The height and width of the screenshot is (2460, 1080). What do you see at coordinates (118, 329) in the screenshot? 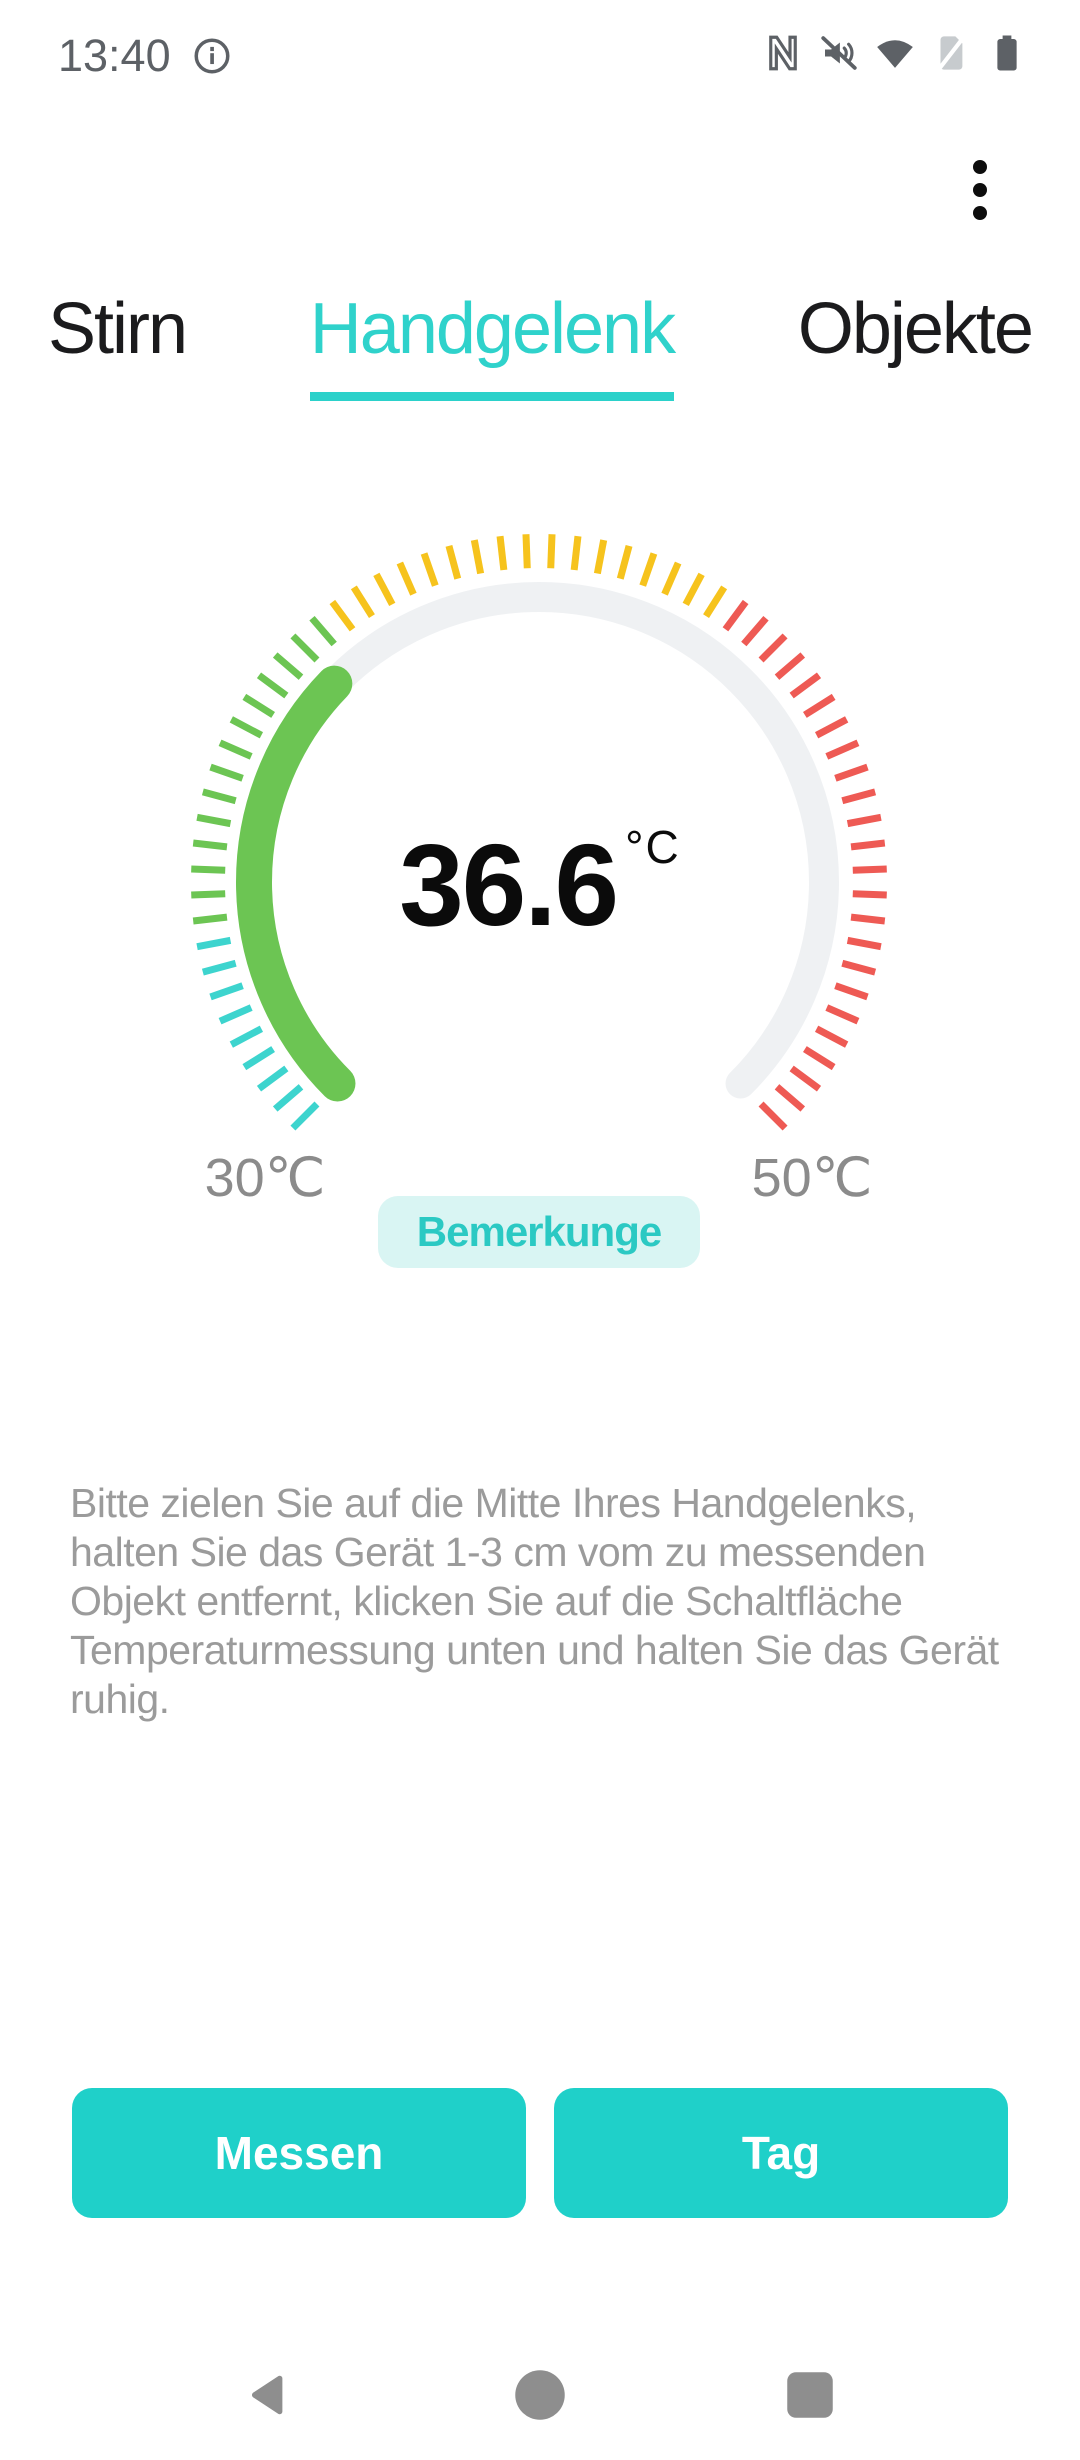
I see `tab-stirn: Stirn` at bounding box center [118, 329].